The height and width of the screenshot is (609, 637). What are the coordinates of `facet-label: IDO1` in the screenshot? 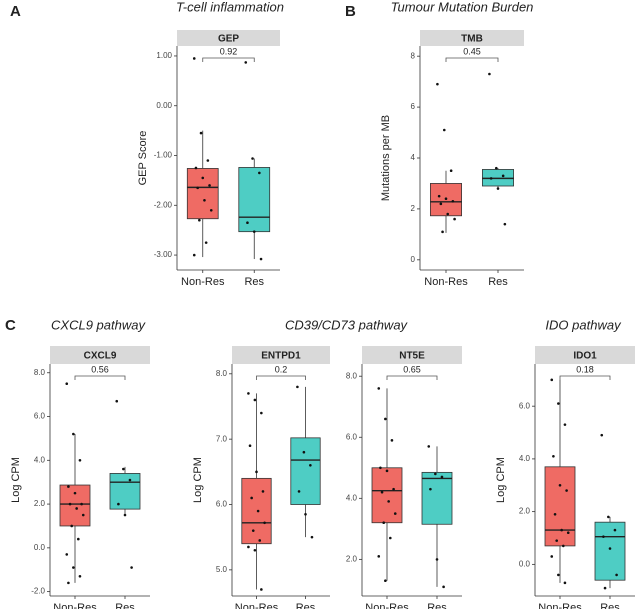 It's located at (585, 356).